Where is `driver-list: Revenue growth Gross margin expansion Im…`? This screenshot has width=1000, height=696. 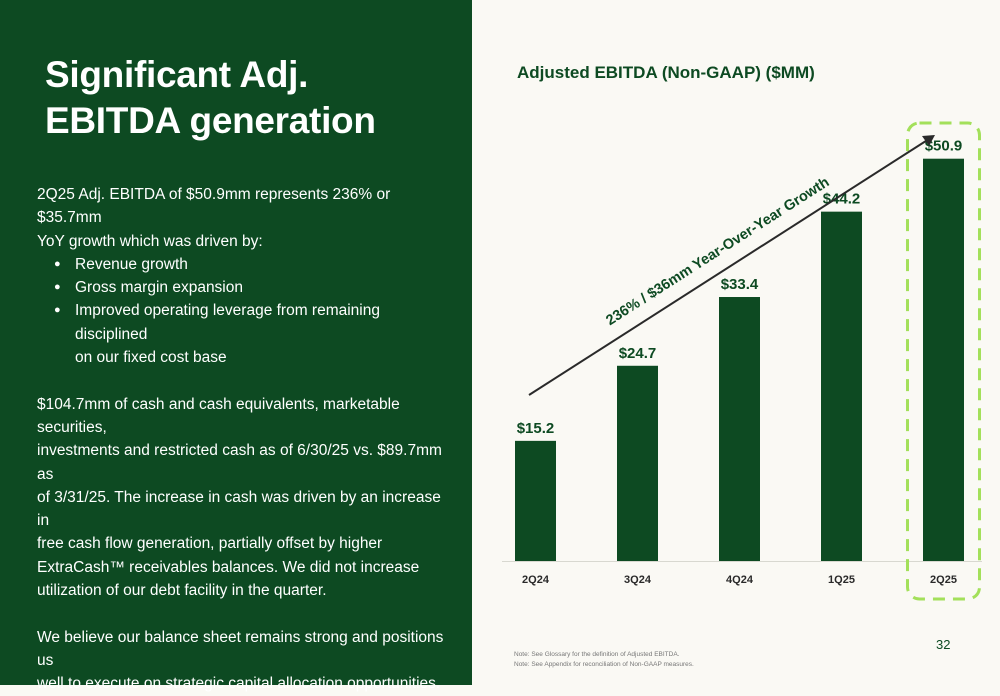 driver-list: Revenue growth Gross margin expansion Im… is located at coordinates (244, 299).